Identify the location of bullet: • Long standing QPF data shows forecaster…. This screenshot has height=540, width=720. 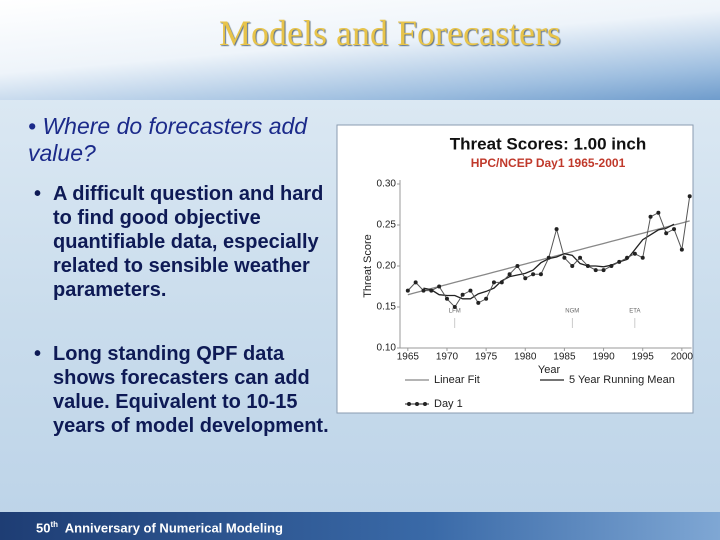
(184, 390).